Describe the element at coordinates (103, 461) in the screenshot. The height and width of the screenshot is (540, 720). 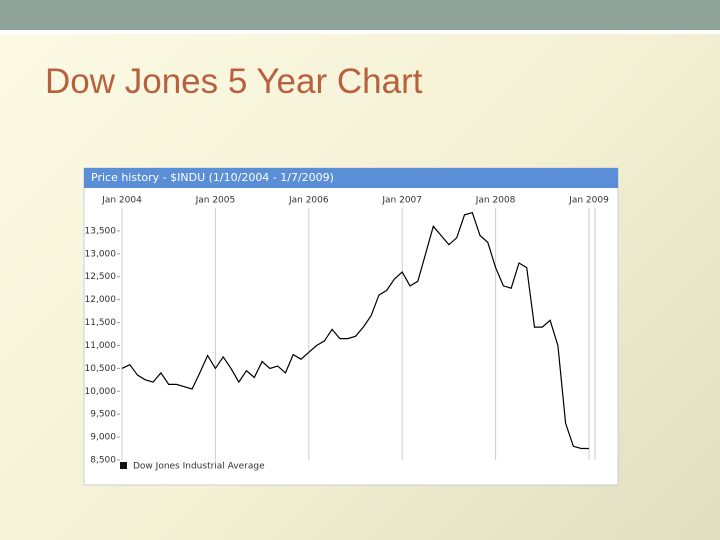
I see `y-tick-label: 8,500` at that location.